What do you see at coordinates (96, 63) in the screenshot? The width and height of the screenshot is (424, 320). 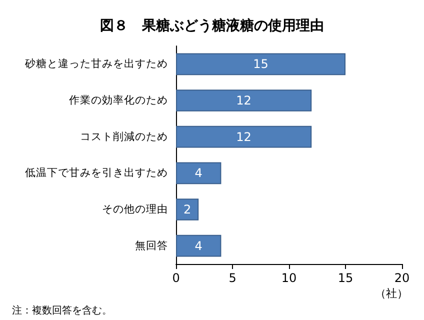 I see `y-tick-label: 砂糖と違った甘みを出すため` at bounding box center [96, 63].